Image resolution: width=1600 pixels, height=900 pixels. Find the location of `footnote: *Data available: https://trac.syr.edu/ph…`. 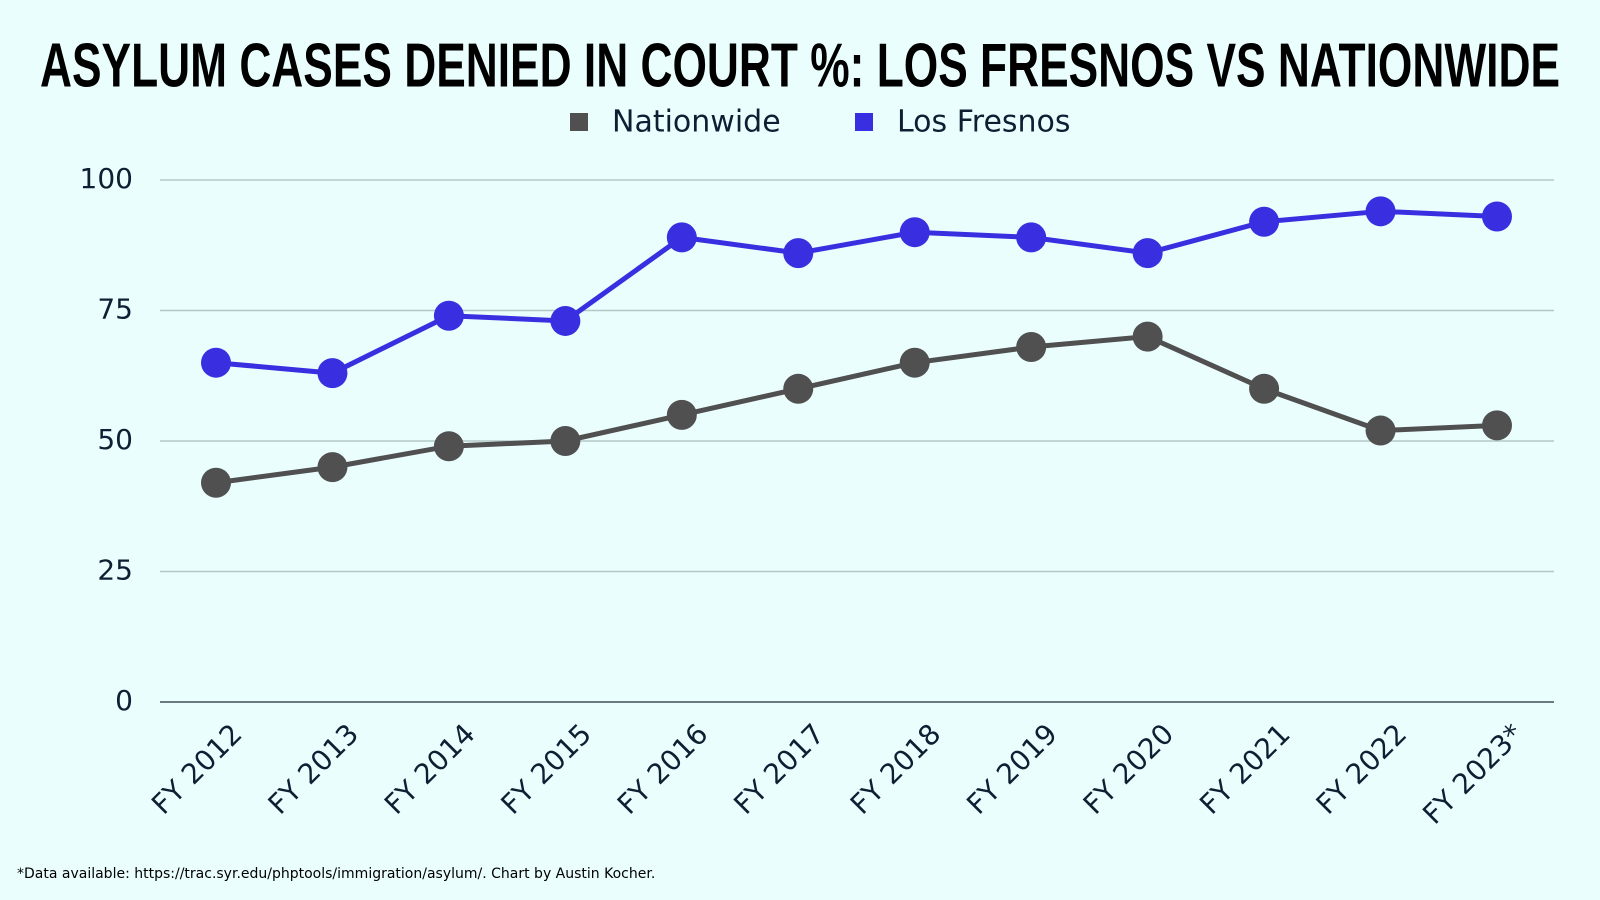

footnote: *Data available: https://trac.syr.edu/ph… is located at coordinates (336, 874).